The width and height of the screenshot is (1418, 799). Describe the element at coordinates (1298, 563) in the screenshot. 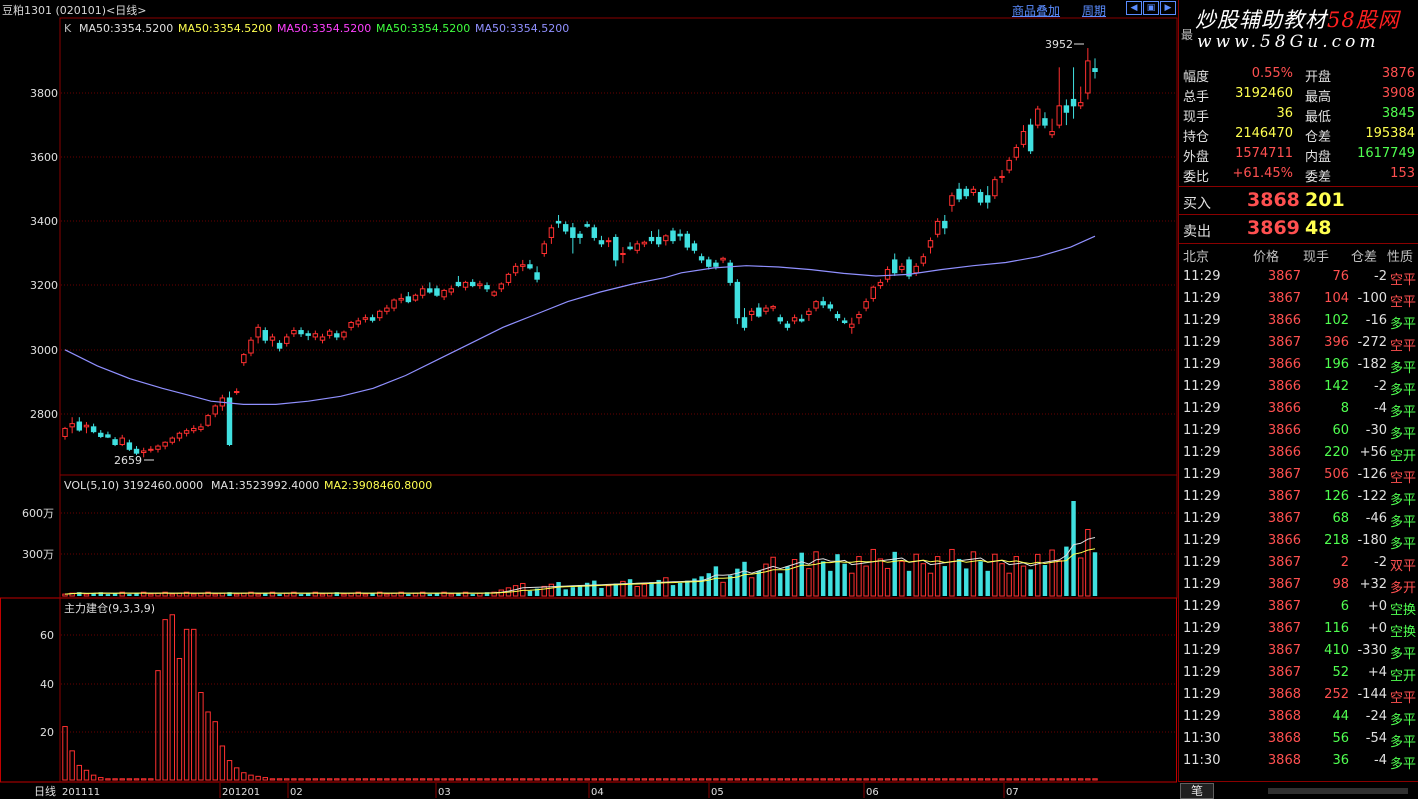

I see `tick-row: 11:29 3867 2 -2 双平` at that location.